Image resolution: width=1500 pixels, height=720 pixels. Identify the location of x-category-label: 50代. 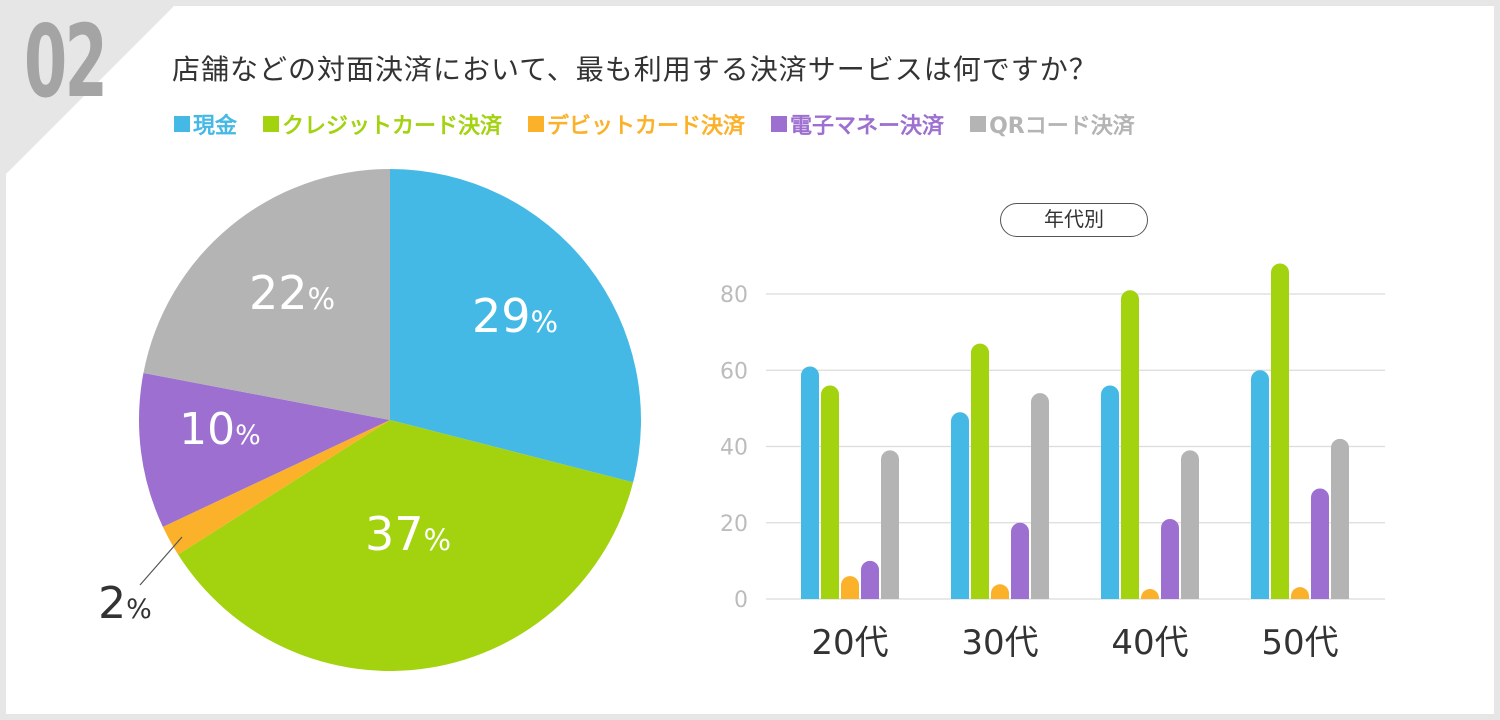
(1299, 643).